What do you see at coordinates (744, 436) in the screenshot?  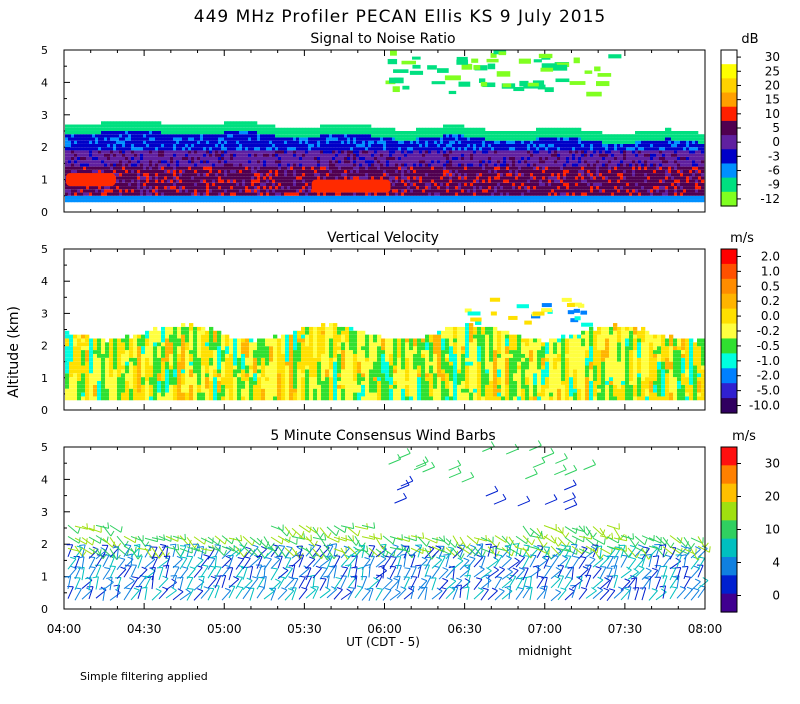 I see `colorbar-unit: m/s` at bounding box center [744, 436].